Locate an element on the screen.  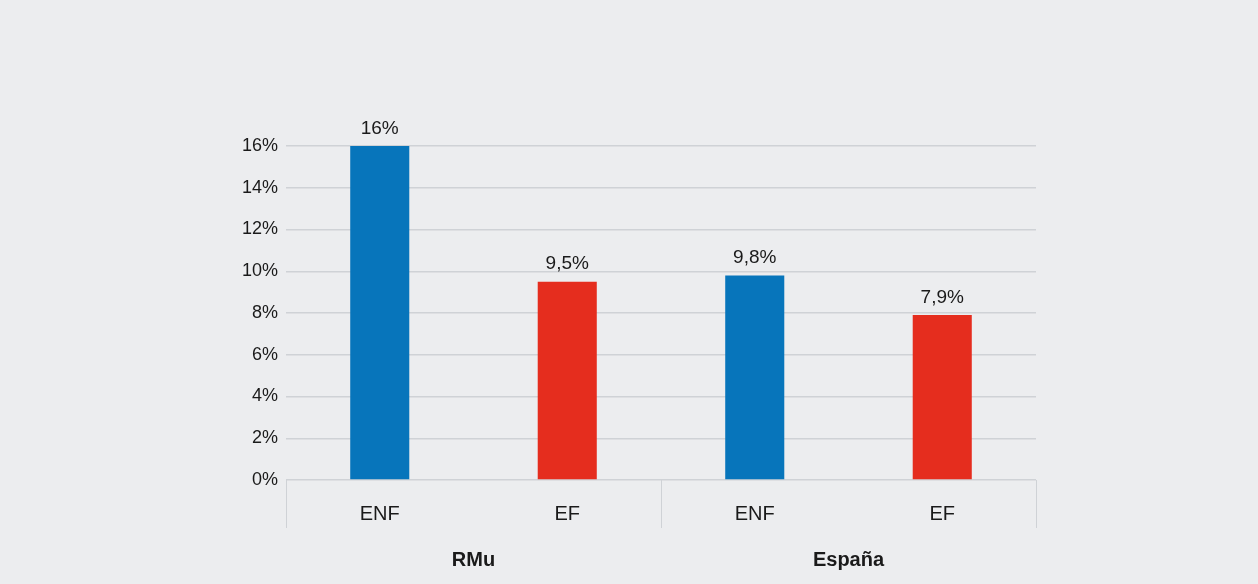
series-label: EF is located at coordinates (567, 512).